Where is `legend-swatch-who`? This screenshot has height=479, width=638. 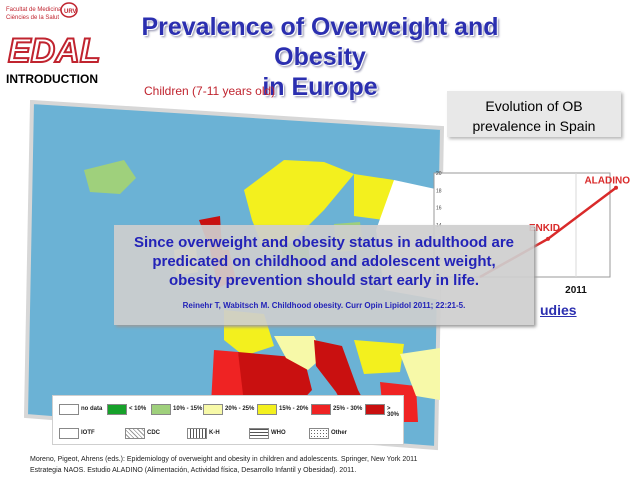 legend-swatch-who is located at coordinates (259, 433).